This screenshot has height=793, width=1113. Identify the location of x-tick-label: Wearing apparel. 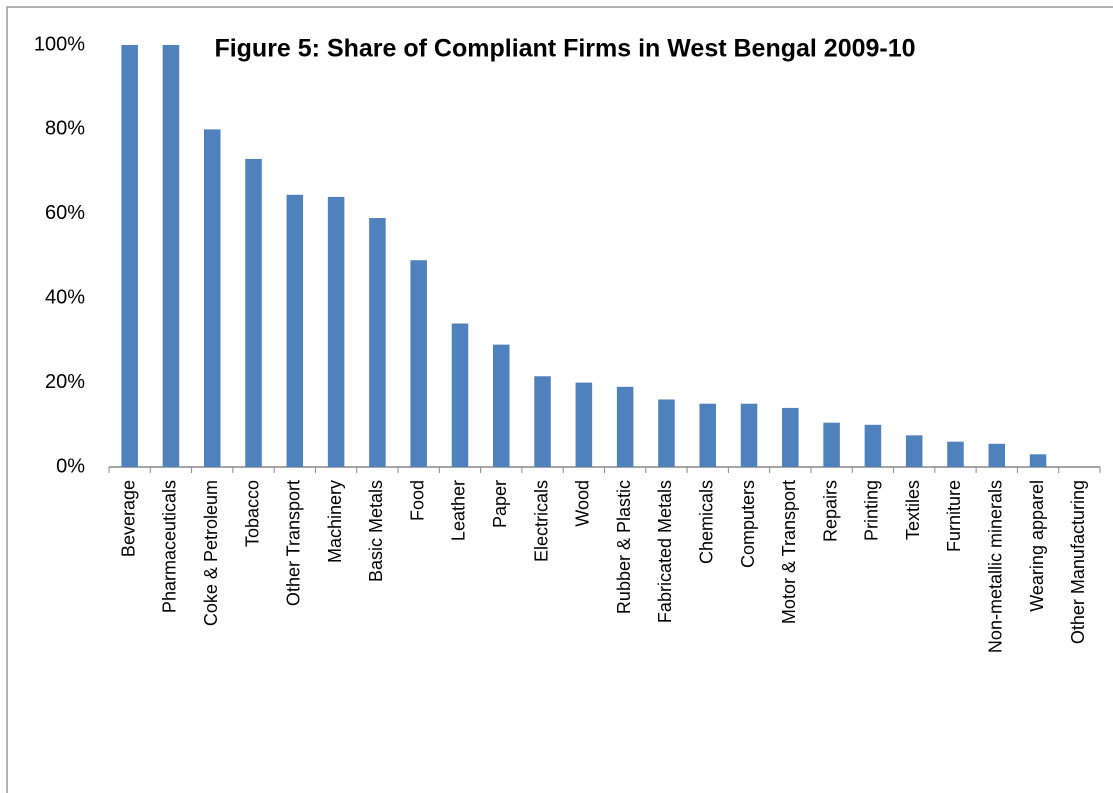
(1037, 546).